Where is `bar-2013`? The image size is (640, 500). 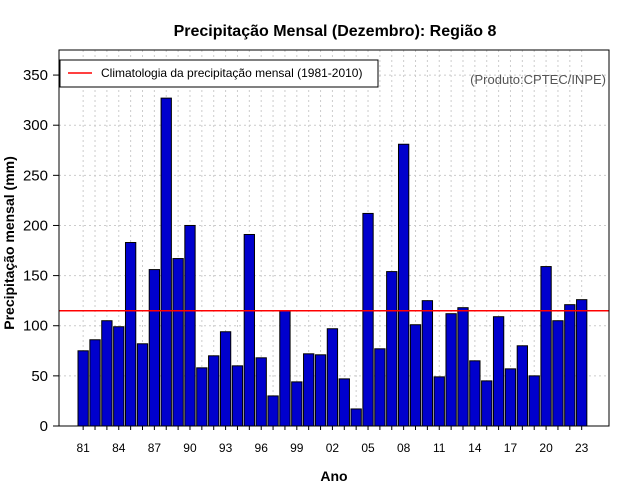
bar-2013 is located at coordinates (463, 367).